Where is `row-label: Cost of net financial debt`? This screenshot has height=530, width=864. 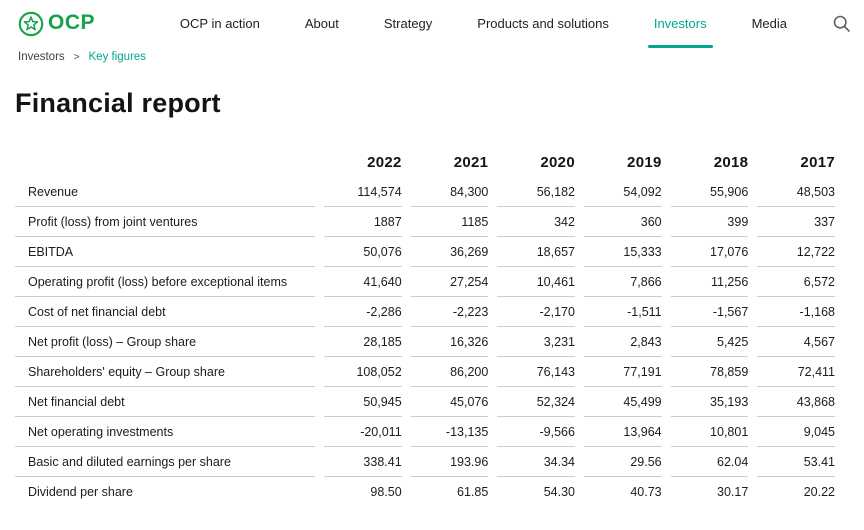
row-label: Cost of net financial debt is located at coordinates (165, 312).